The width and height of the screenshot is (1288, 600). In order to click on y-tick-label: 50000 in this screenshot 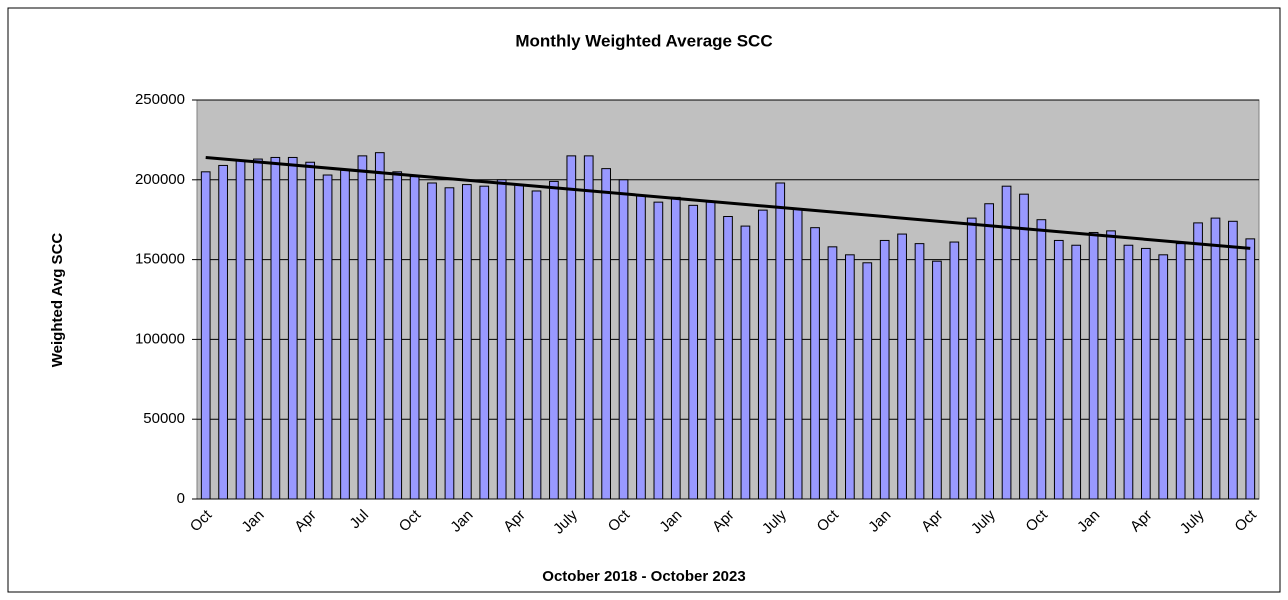, I will do `click(164, 418)`.